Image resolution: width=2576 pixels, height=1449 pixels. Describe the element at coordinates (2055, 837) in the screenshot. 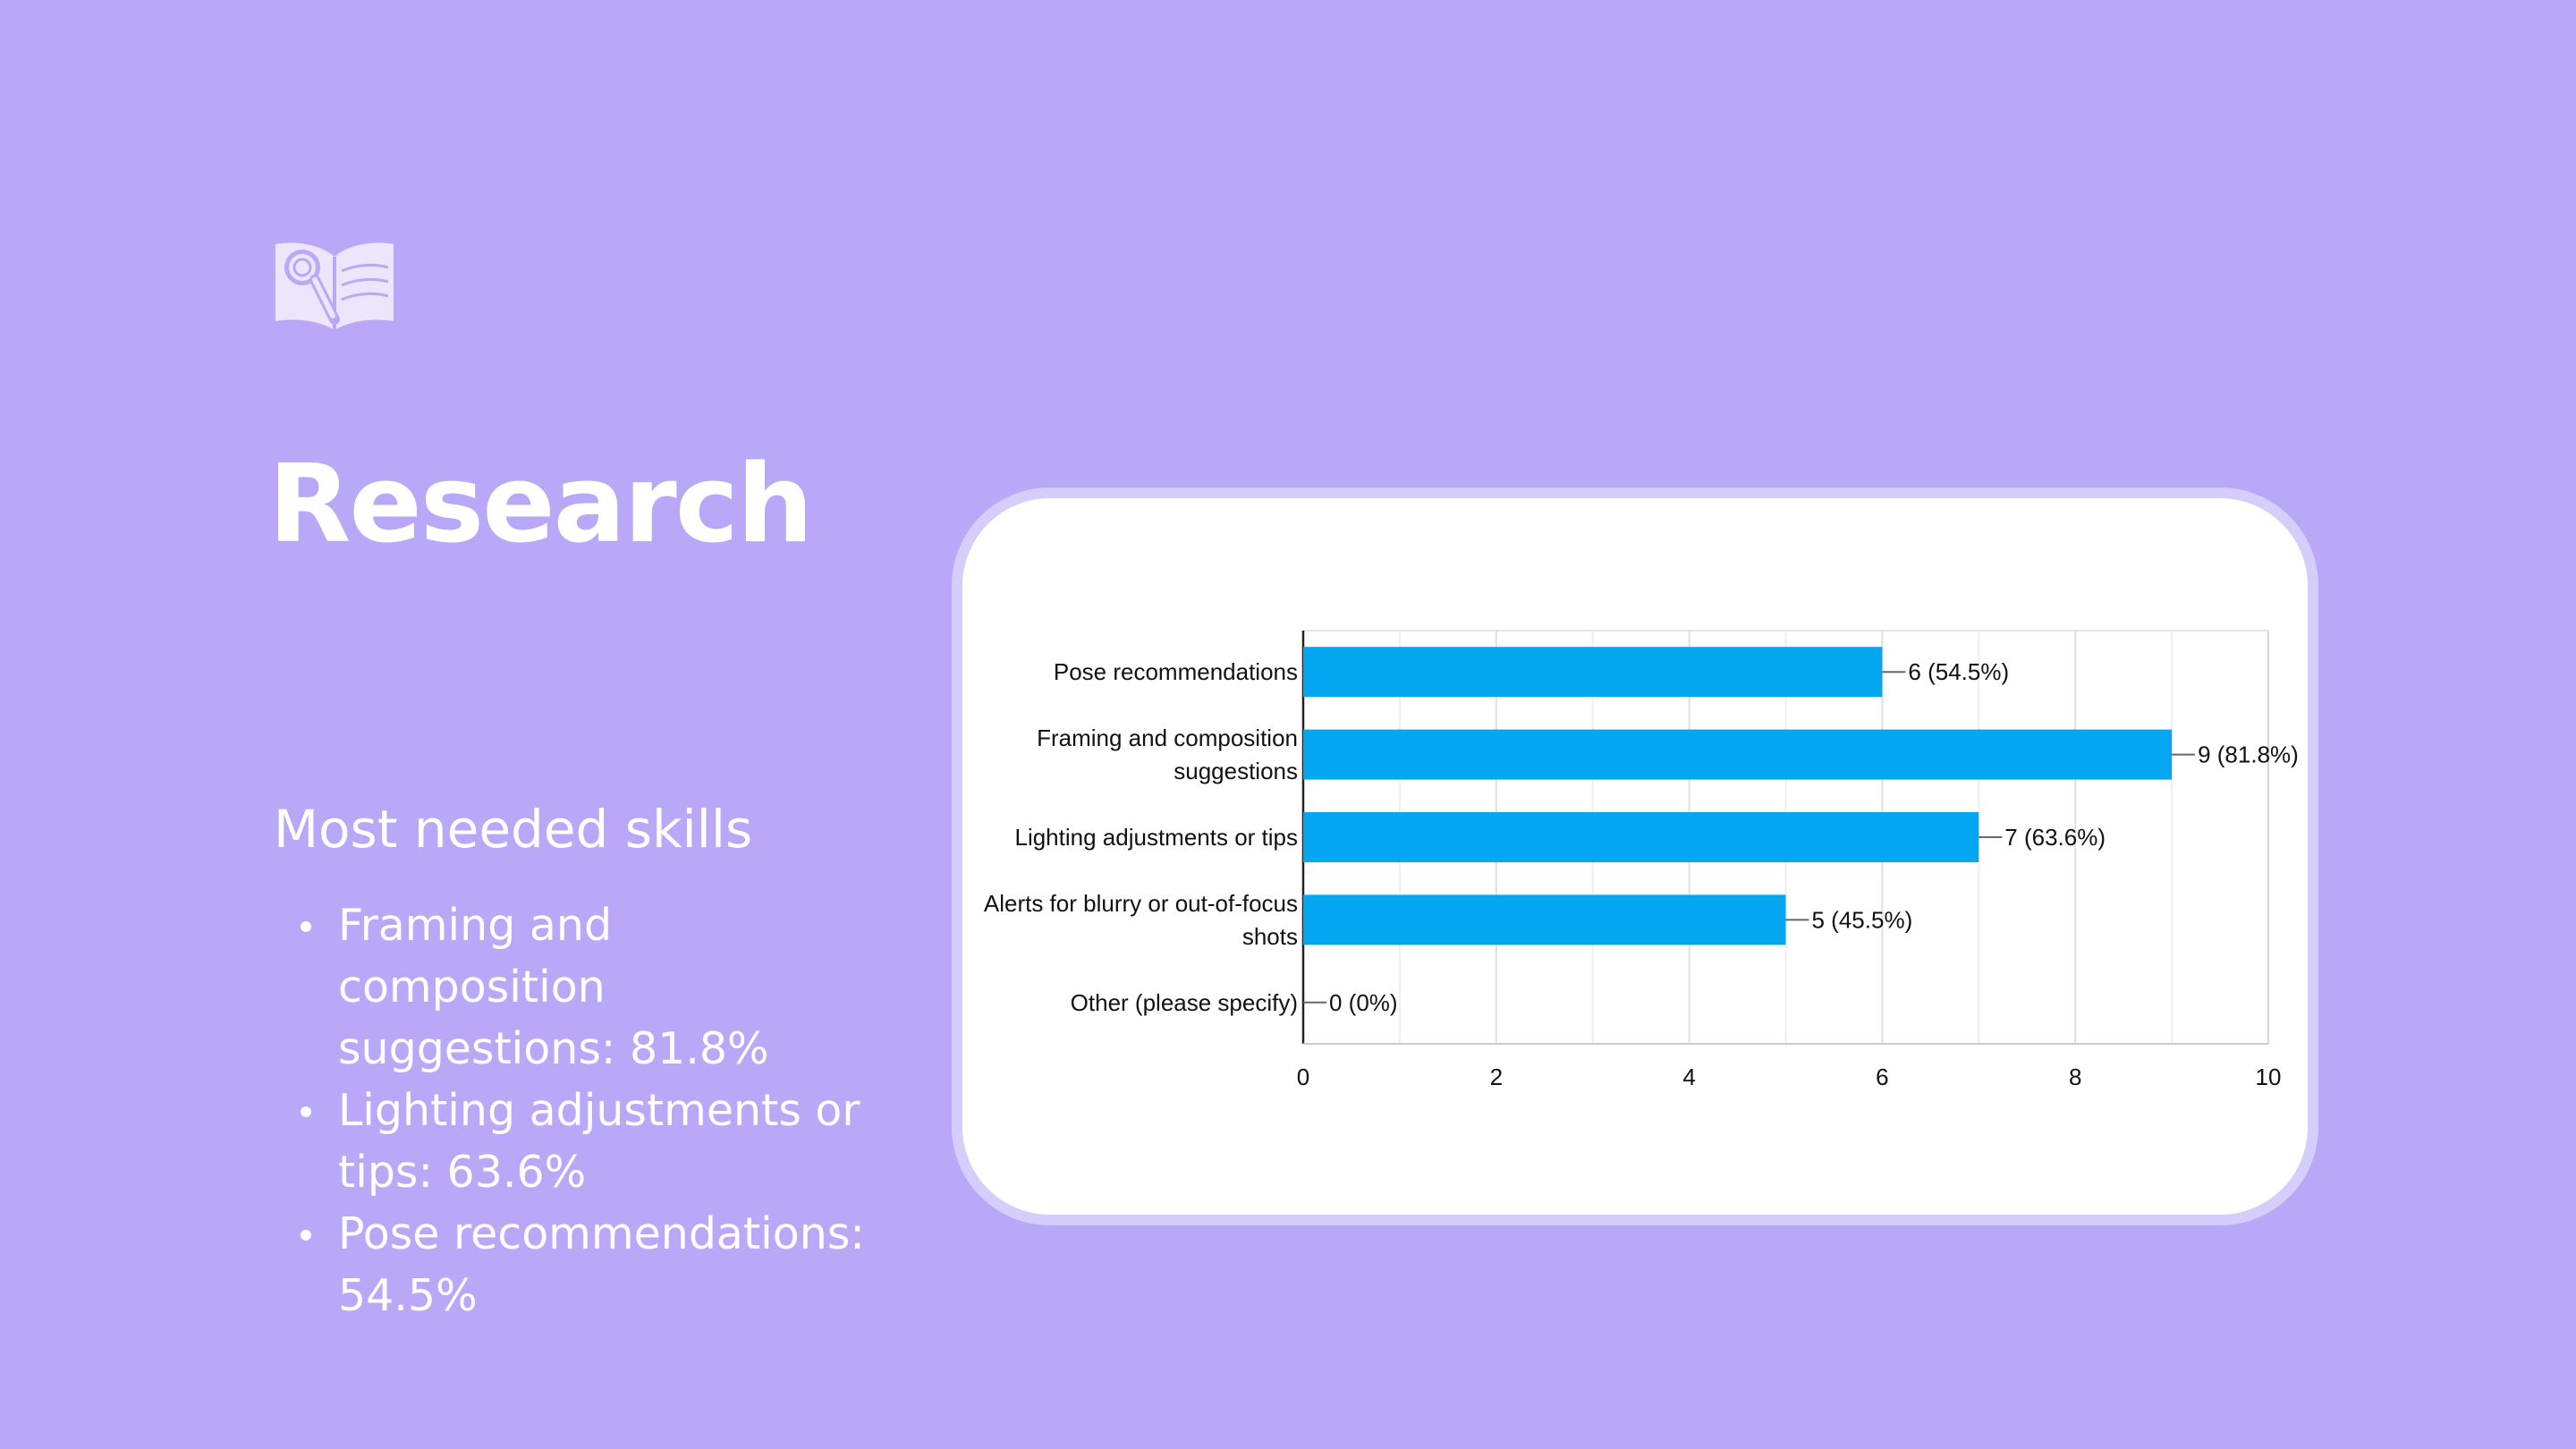

I see `data-label: 7 (63.6%)` at that location.